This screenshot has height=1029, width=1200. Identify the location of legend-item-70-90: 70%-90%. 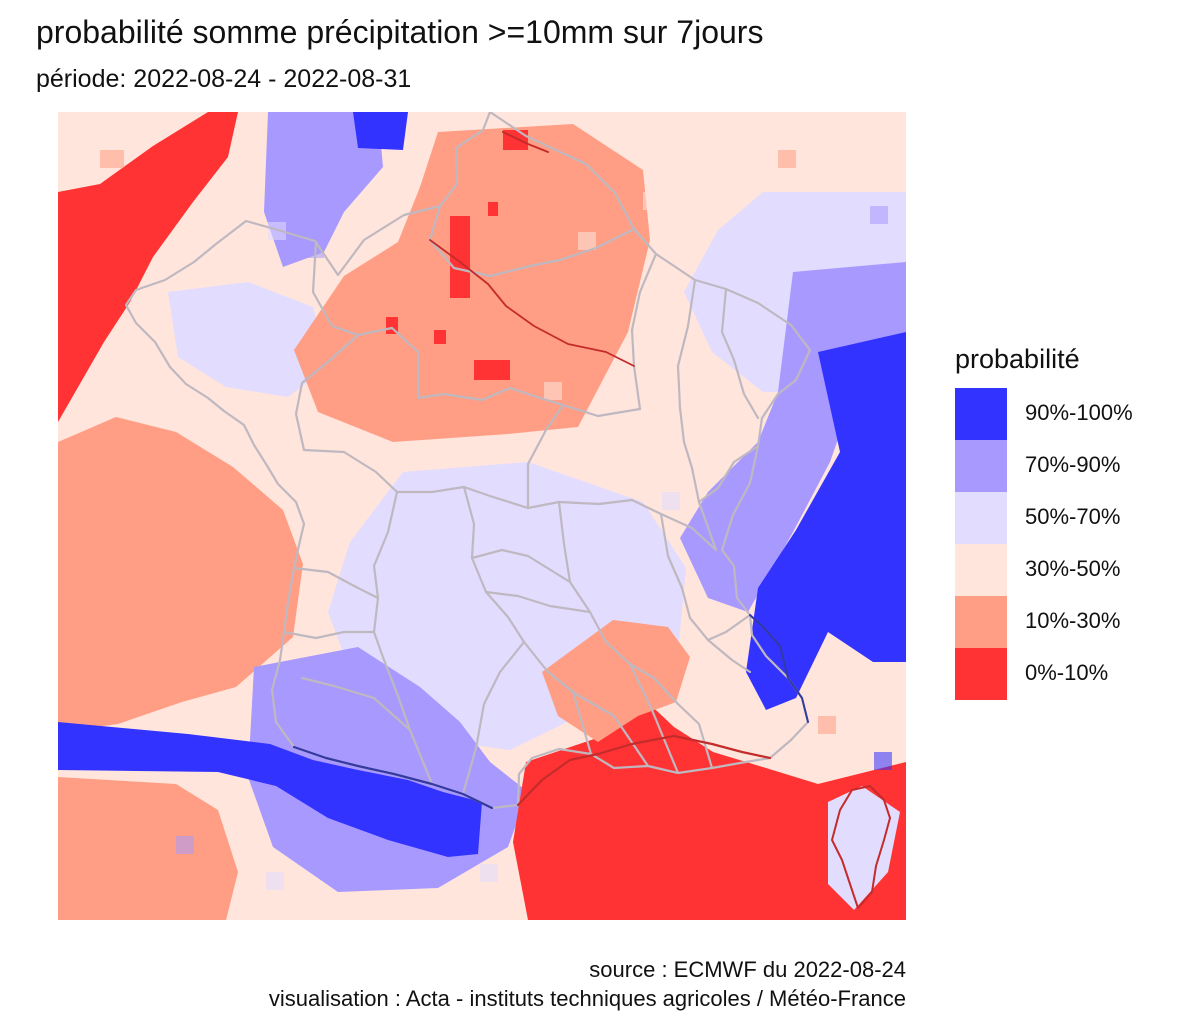
(1070, 466).